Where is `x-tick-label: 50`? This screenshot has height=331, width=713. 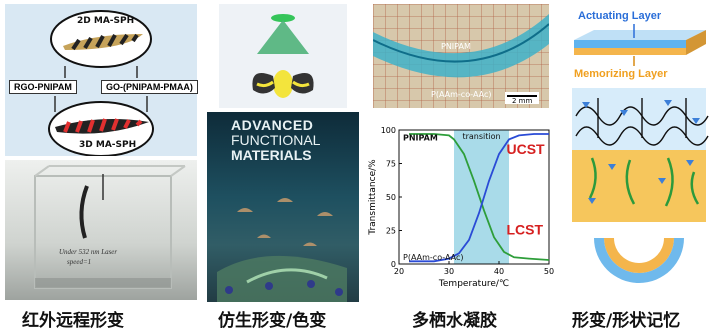
x-tick-label: 50 is located at coordinates (549, 271).